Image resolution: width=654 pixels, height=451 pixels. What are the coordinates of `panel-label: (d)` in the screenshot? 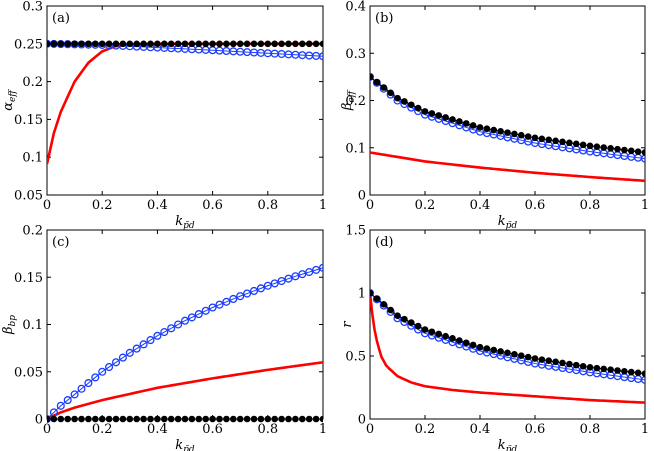 It's located at (384, 242).